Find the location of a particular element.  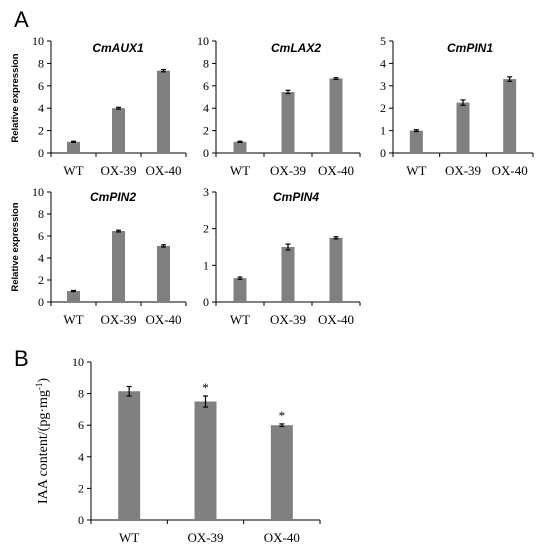

chart-1: 0 2 4 6 8 10 WT OX-39 OX-40 CmLAX2 is located at coordinates (279, 106).